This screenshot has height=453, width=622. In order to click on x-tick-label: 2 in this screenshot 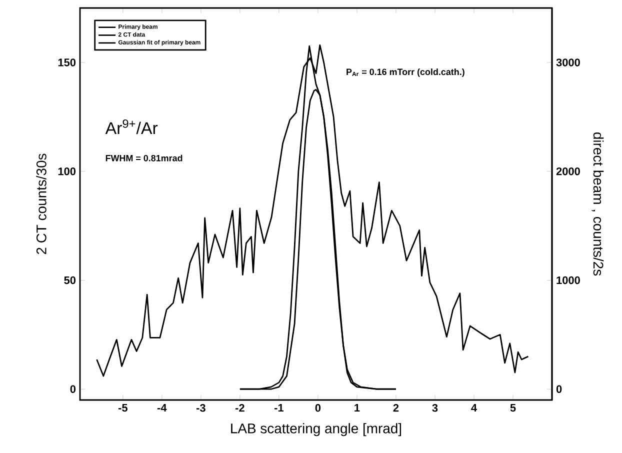, I will do `click(396, 408)`.